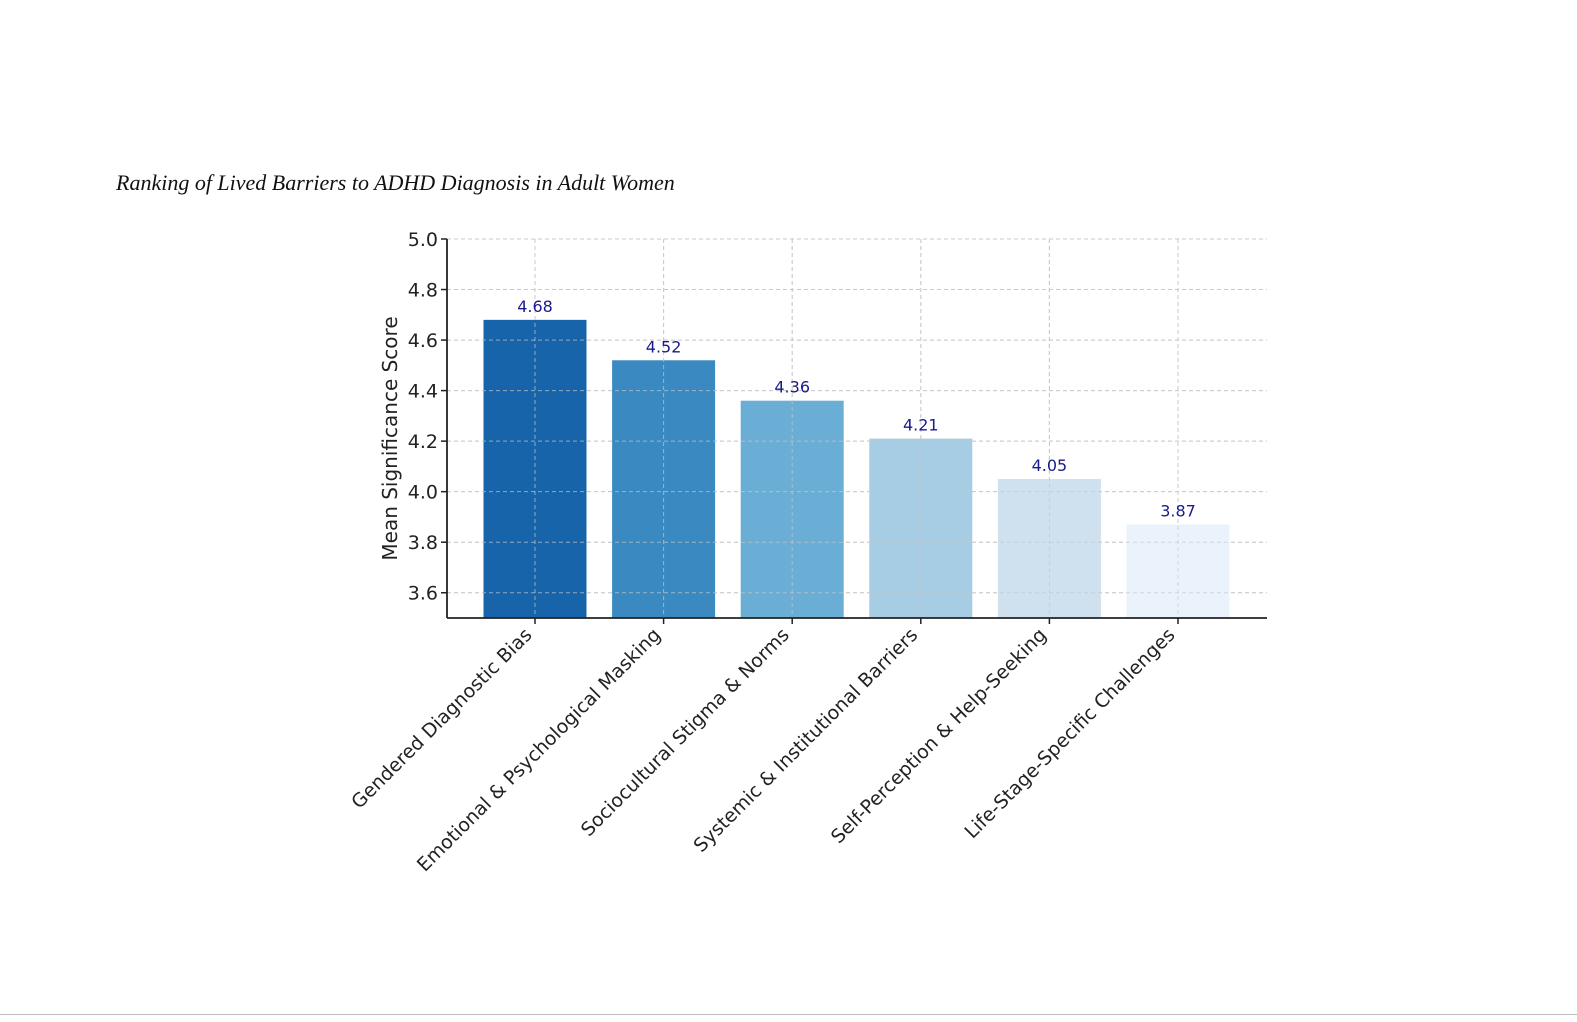  What do you see at coordinates (792, 387) in the screenshot?
I see `bar-value-label: 4.36` at bounding box center [792, 387].